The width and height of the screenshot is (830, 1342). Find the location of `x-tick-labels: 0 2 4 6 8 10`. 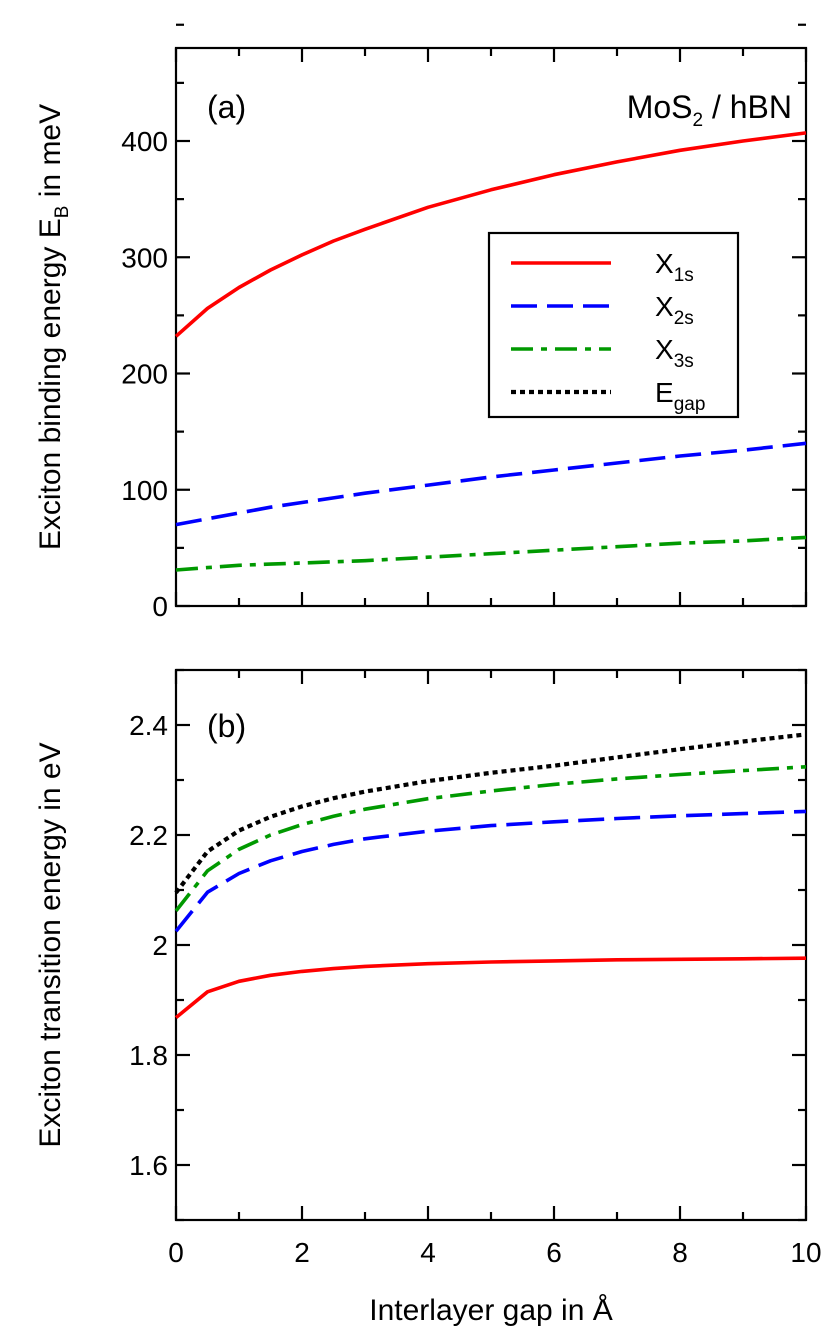

x-tick-labels: 0 2 4 6 8 10 is located at coordinates (494, 1252).